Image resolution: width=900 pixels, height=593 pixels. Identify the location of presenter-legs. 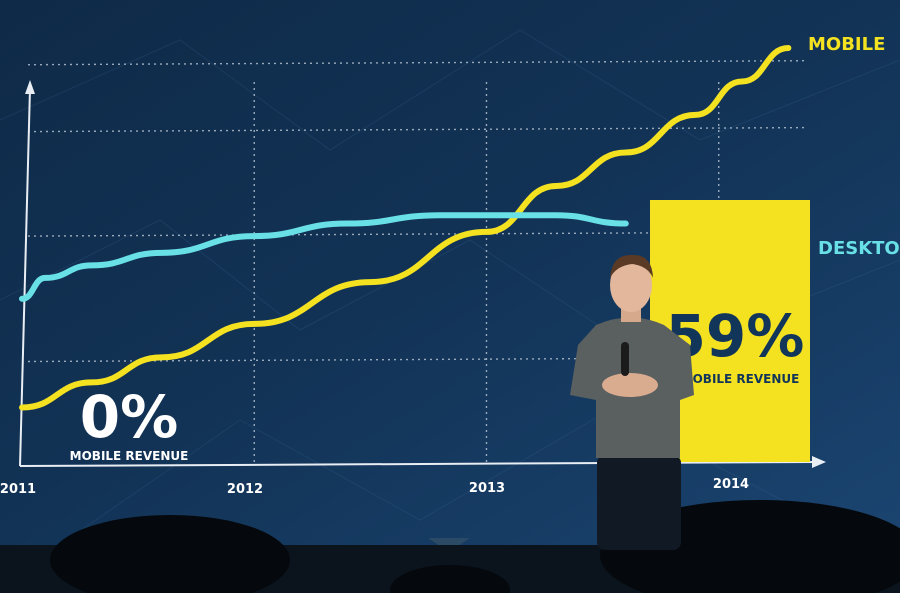
(639, 502).